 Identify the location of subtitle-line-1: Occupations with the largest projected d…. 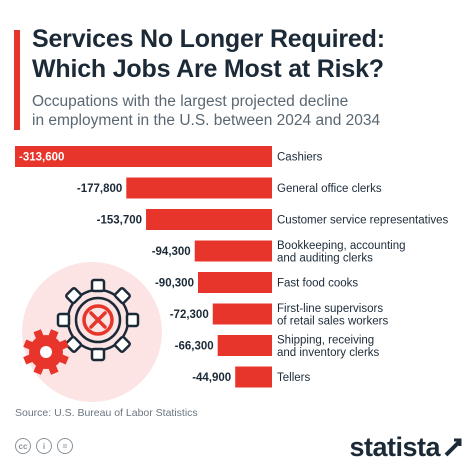
(190, 101).